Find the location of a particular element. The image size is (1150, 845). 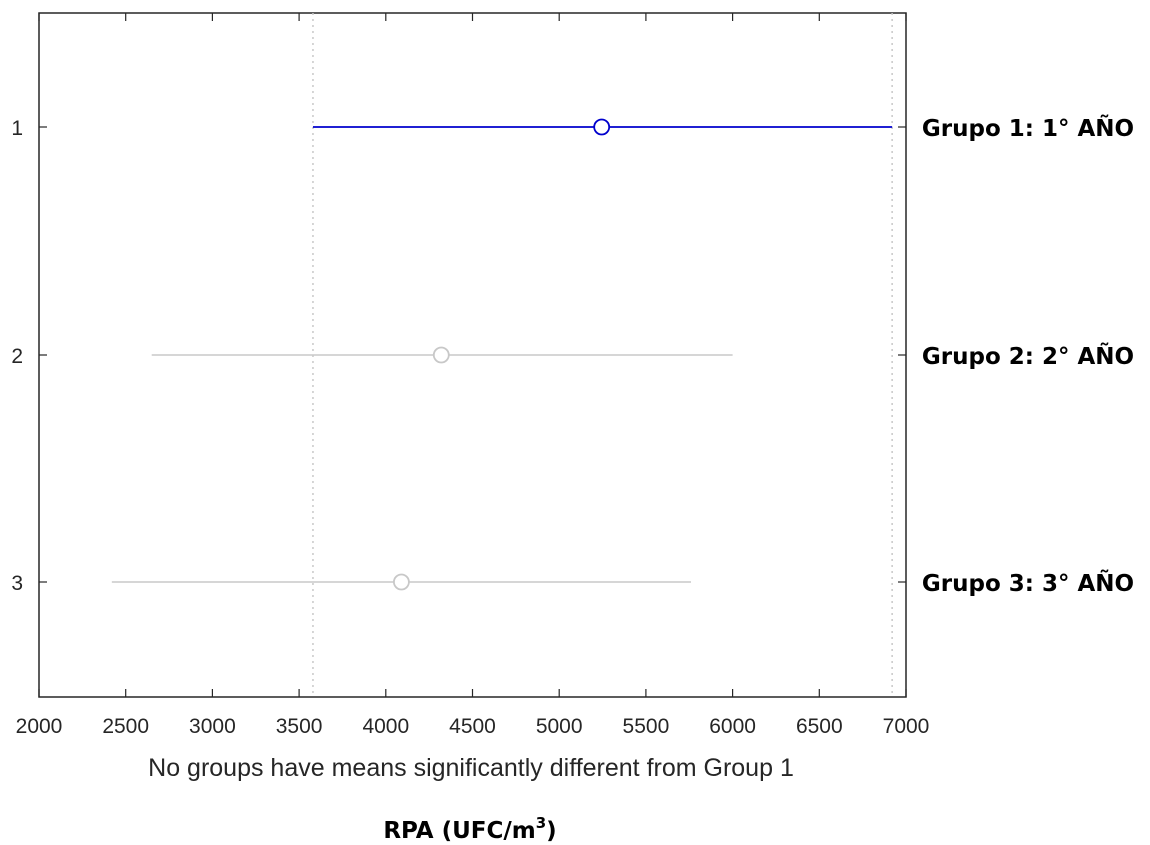

x-tick-label: 5500 is located at coordinates (646, 726).